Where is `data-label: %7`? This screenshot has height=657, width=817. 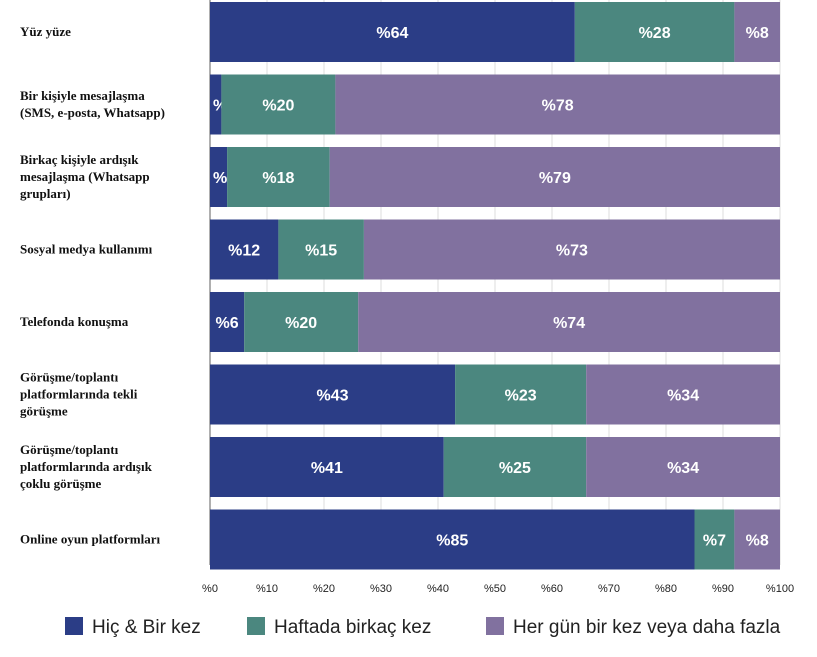
data-label: %7 is located at coordinates (714, 541).